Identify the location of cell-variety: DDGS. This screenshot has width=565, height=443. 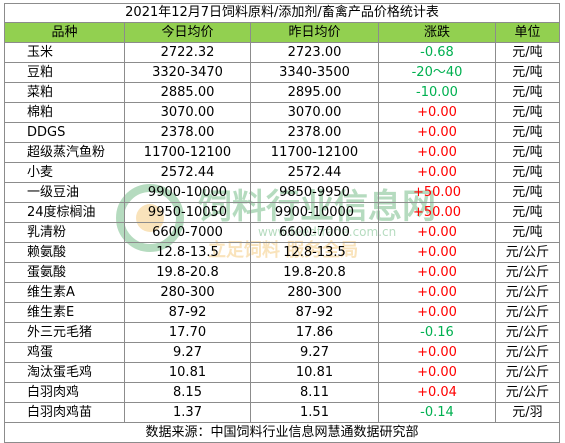
(64, 132).